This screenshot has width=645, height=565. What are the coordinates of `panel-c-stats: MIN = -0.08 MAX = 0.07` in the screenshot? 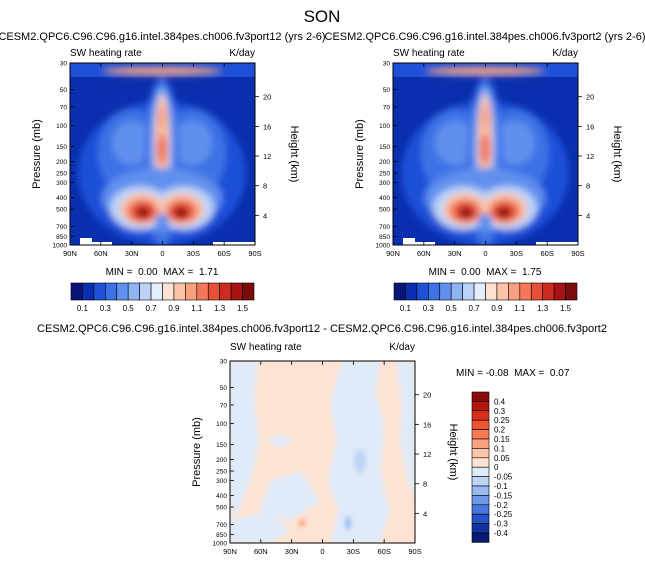 It's located at (513, 373).